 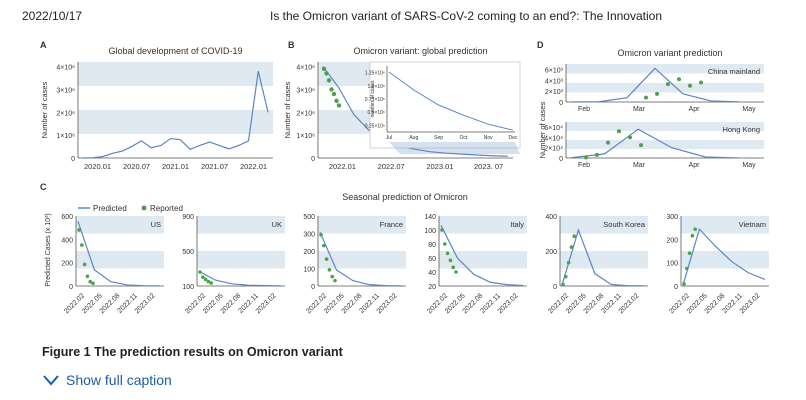 I want to click on panel-a-band, so click(x=175, y=122).